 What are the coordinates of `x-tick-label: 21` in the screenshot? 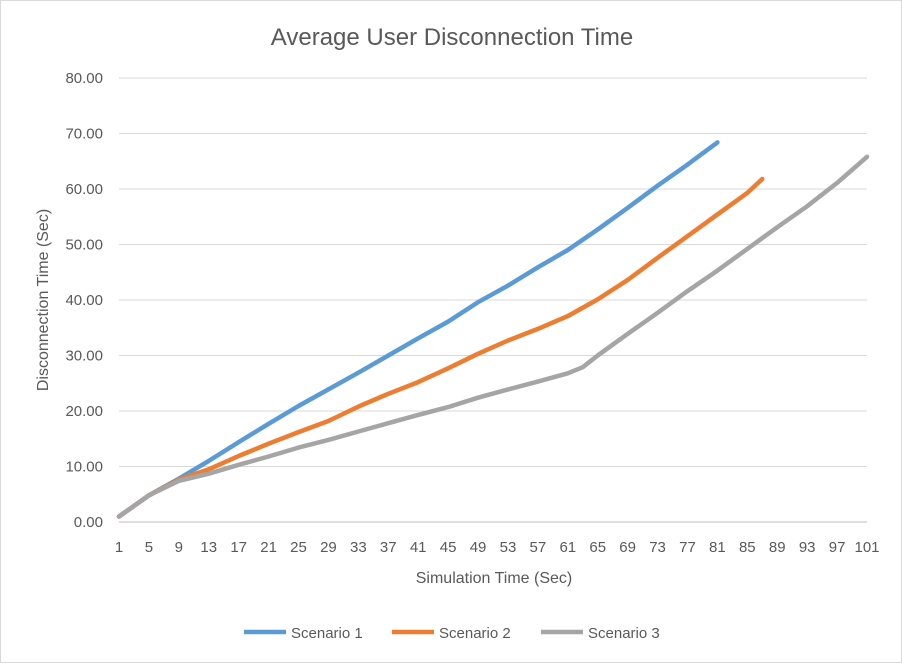 It's located at (268, 547).